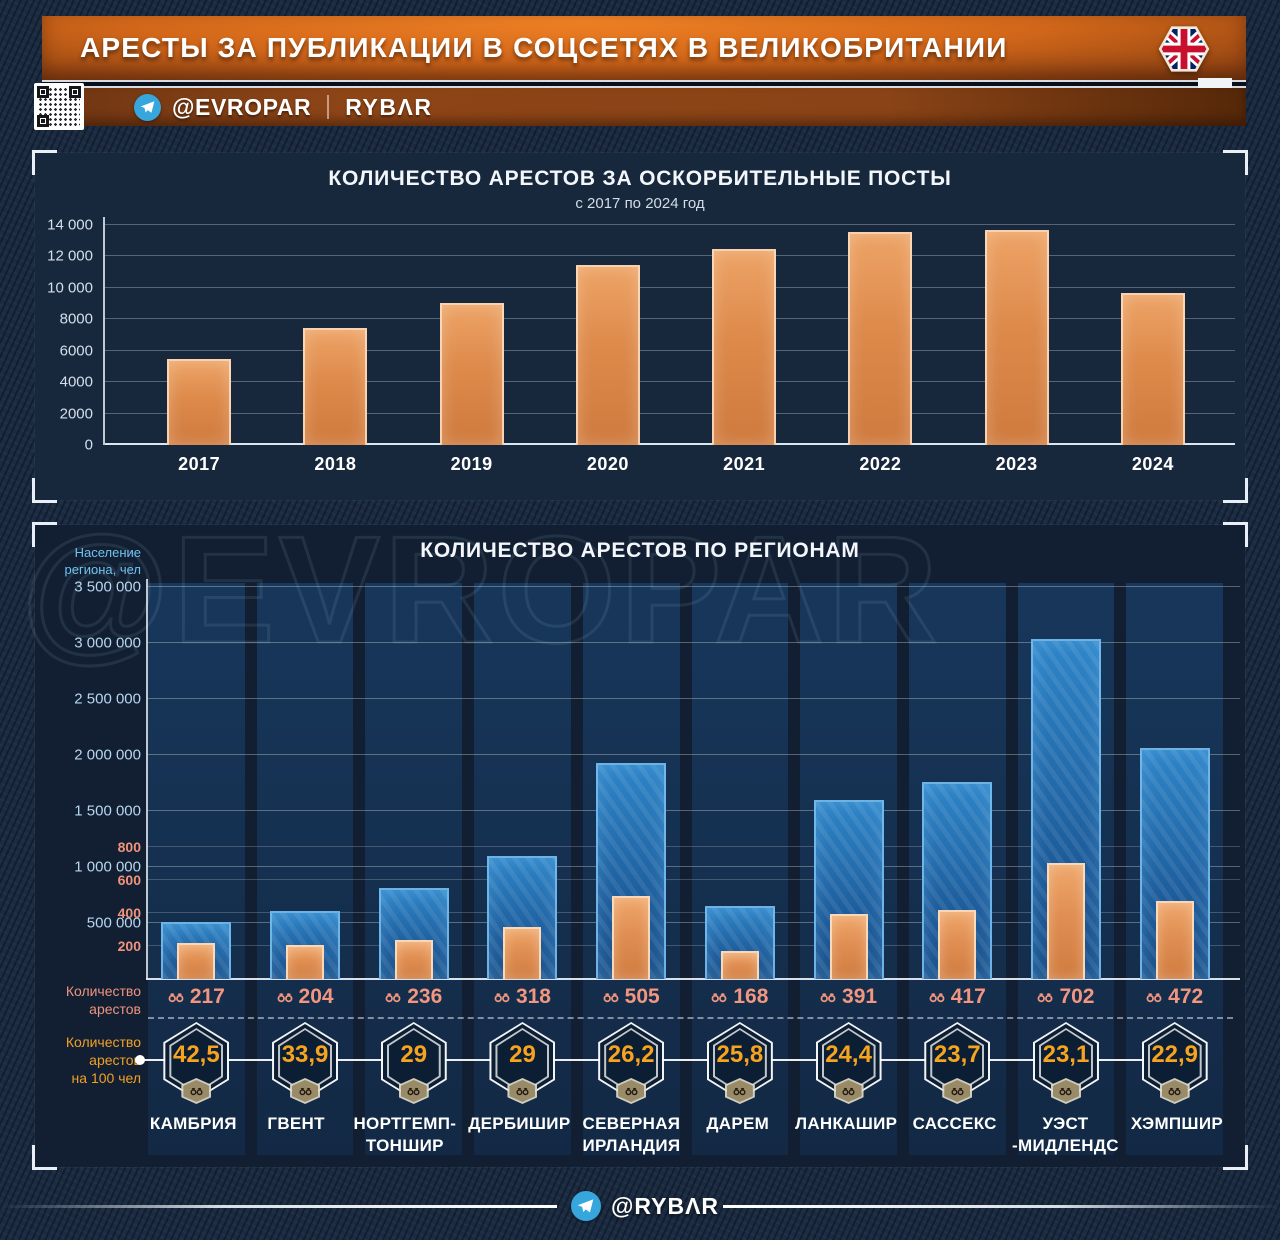 This screenshot has height=1240, width=1280. What do you see at coordinates (642, 996) in the screenshot?
I see `arrests-count-value: 505` at bounding box center [642, 996].